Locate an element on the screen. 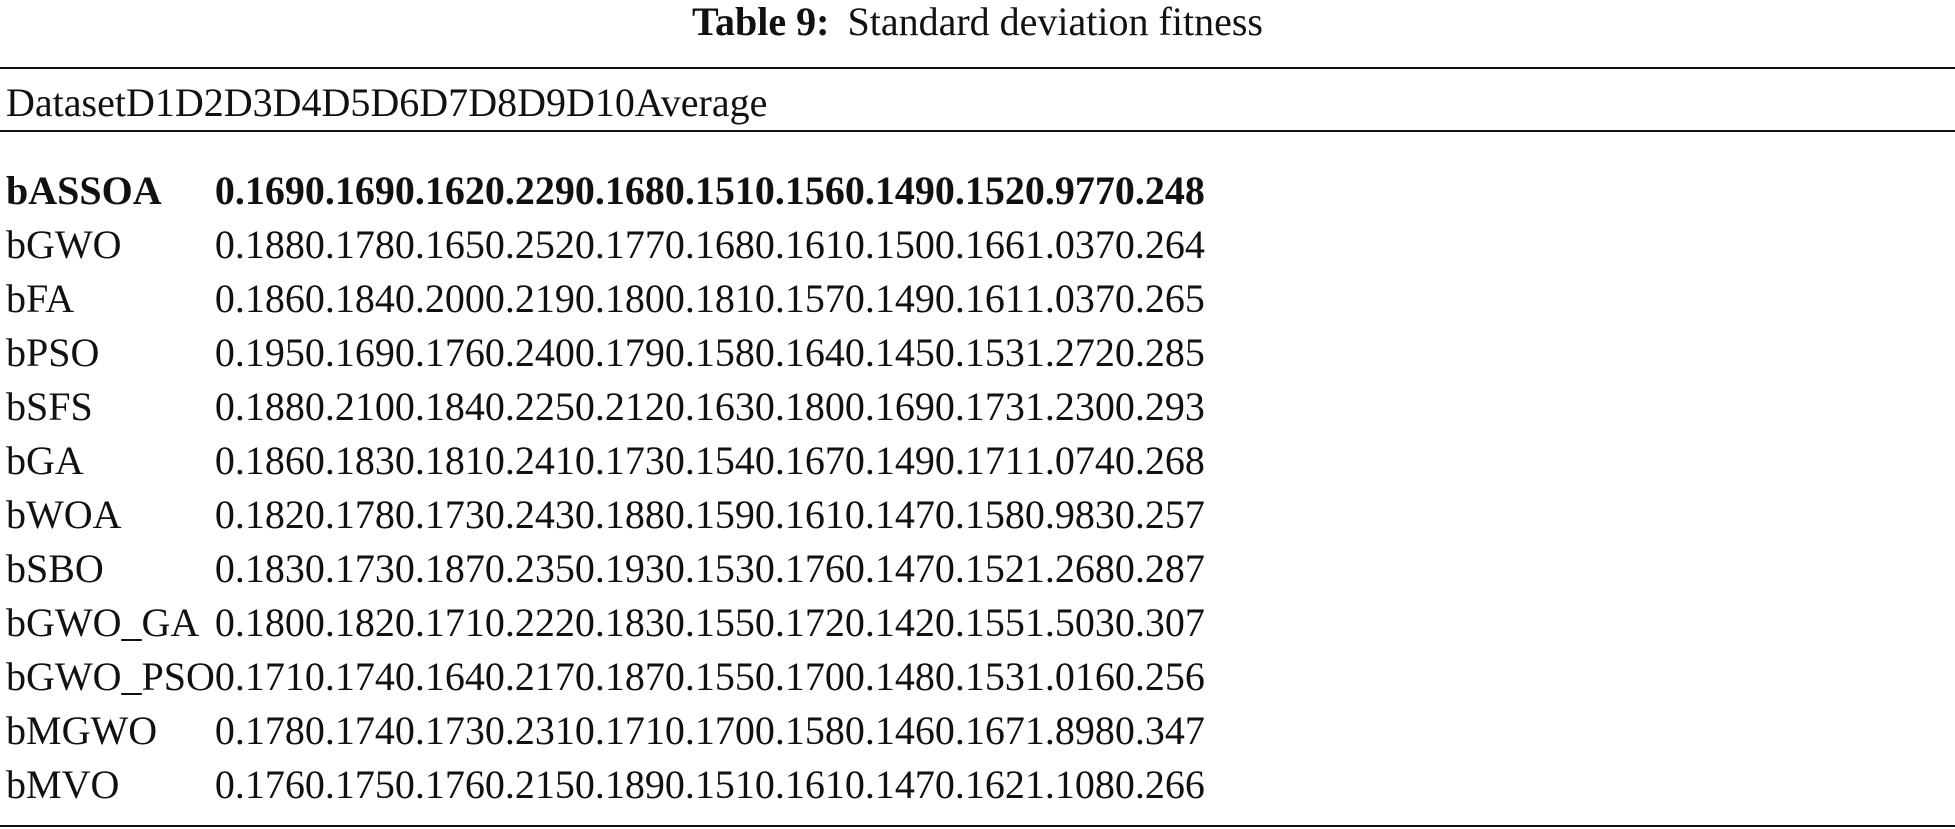 The width and height of the screenshot is (1955, 829). column-header-average: Average is located at coordinates (701, 102).